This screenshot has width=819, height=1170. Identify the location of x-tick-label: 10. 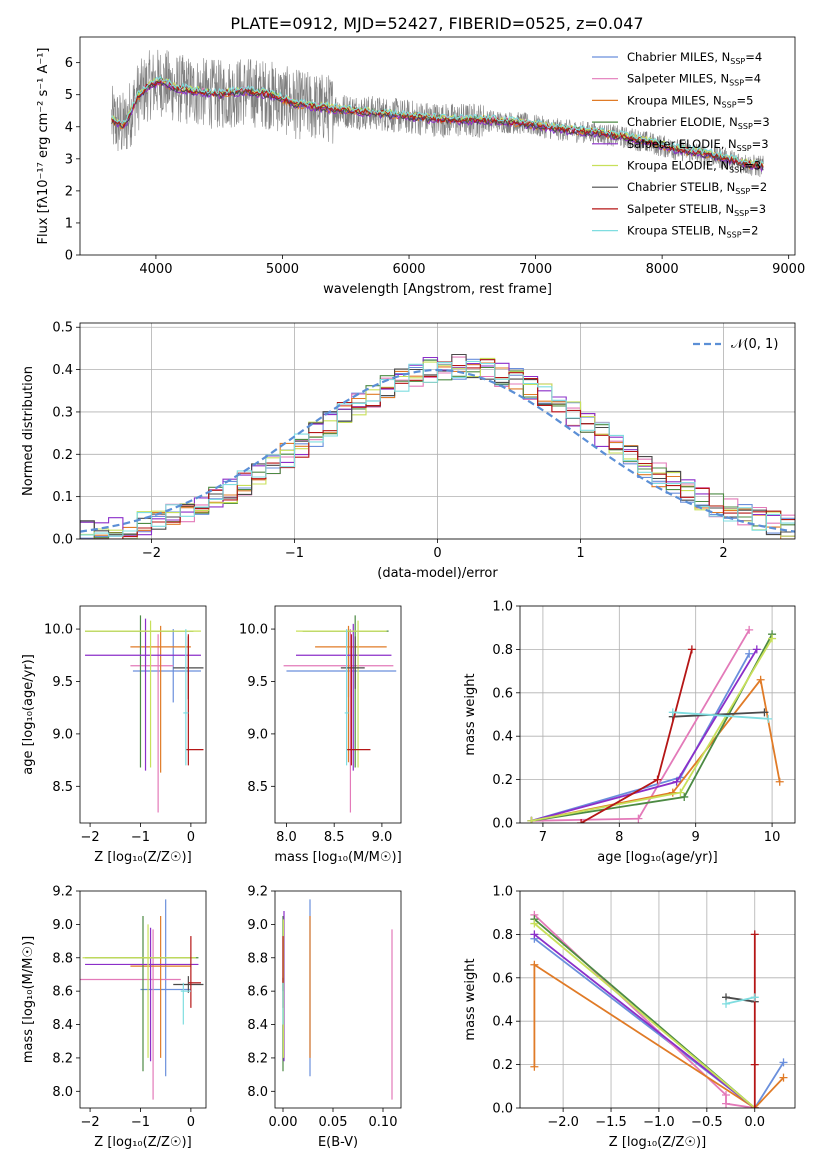
(772, 837).